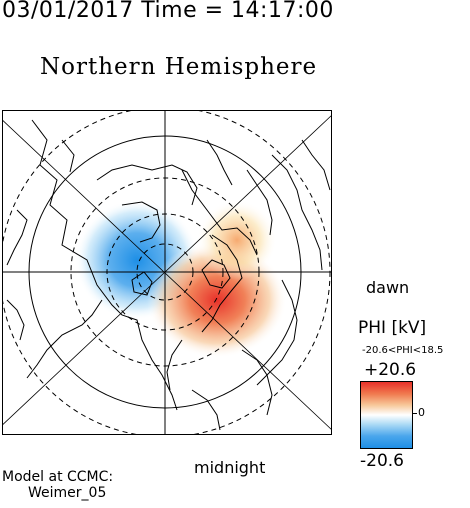  Describe the element at coordinates (230, 467) in the screenshot. I see `midnight-label: midnight` at that location.